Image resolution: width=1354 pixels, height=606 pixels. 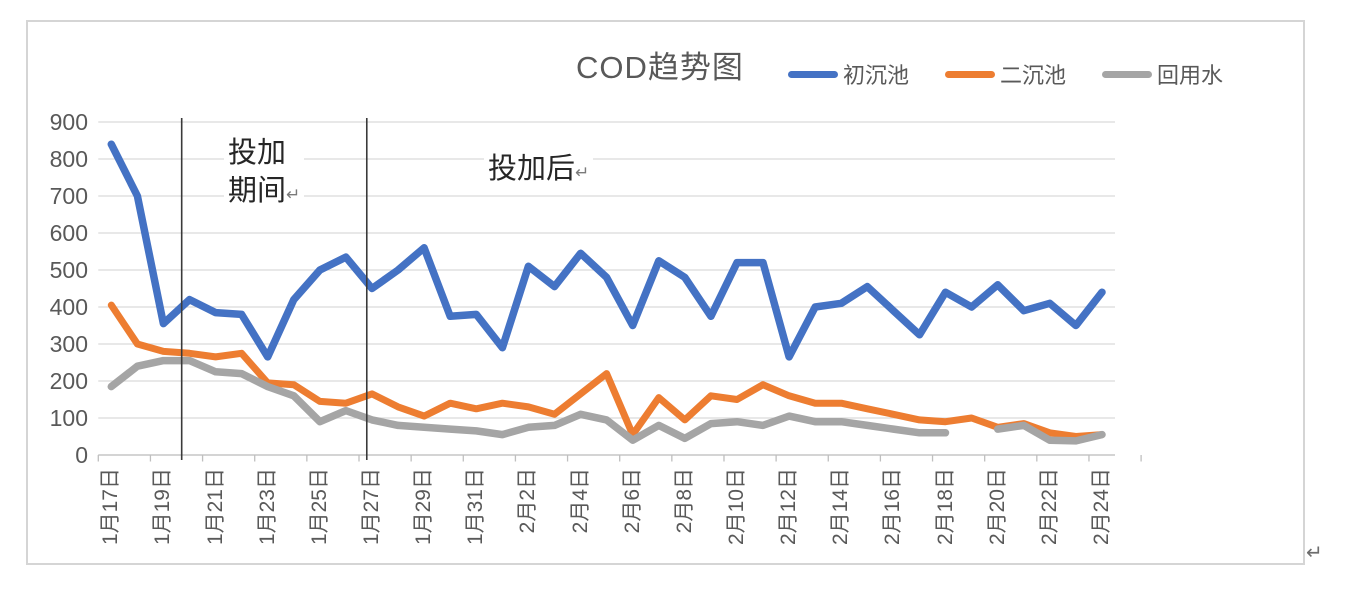 What do you see at coordinates (1127, 74) in the screenshot?
I see `legend-swatch-huiyongshui` at bounding box center [1127, 74].